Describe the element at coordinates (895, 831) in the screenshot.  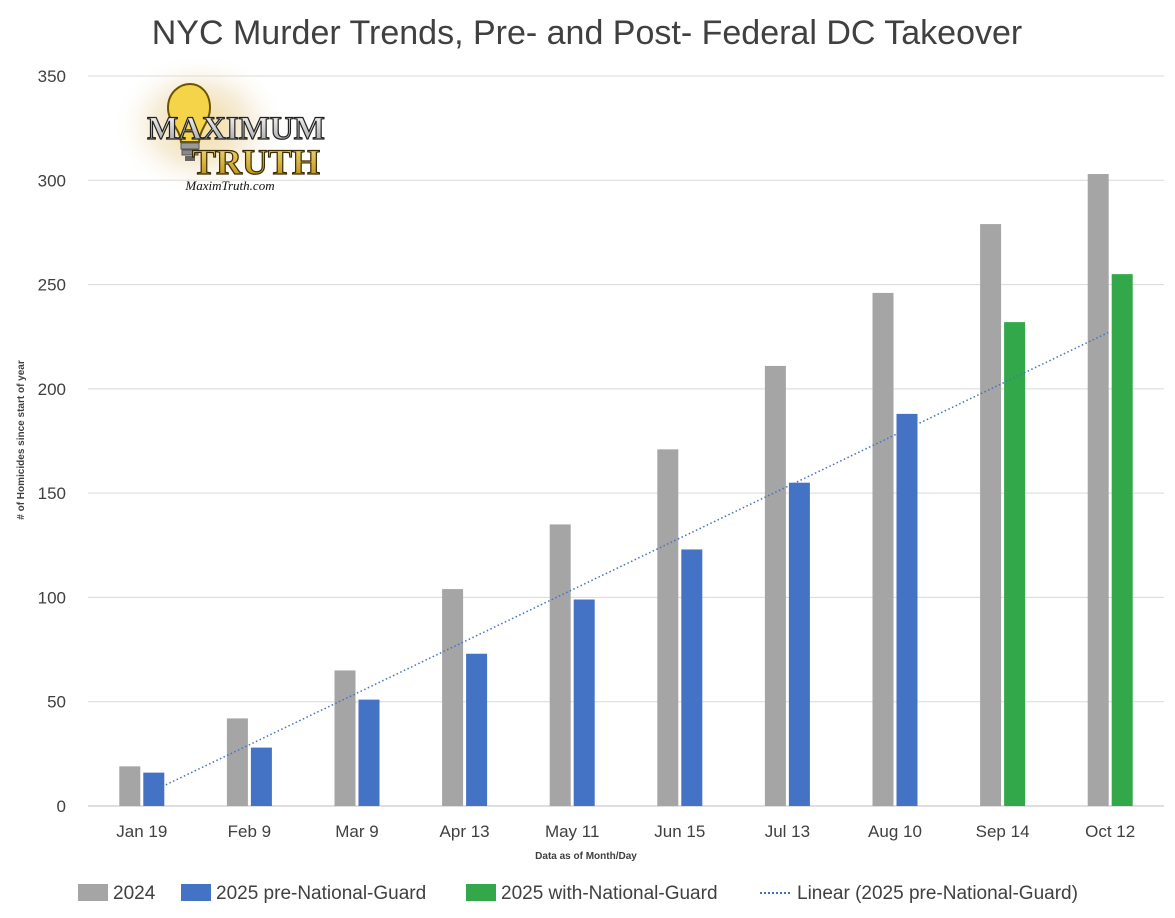
I see `x-tick-label: Aug 10` at that location.